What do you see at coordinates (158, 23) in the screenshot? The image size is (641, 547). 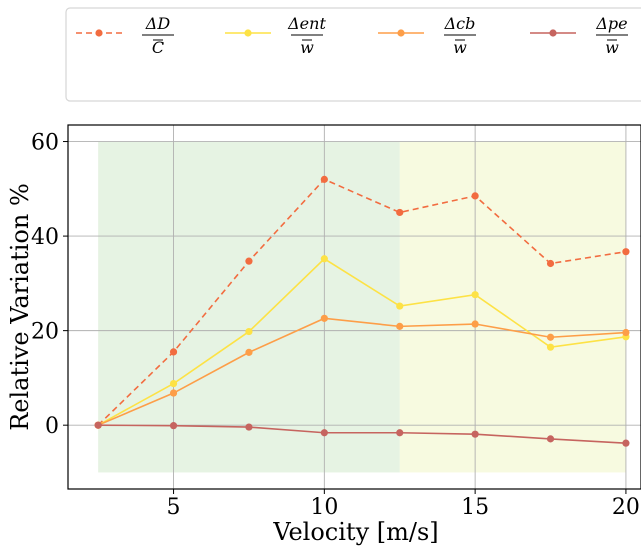 I see `legend-numerator: ΔD` at bounding box center [158, 23].